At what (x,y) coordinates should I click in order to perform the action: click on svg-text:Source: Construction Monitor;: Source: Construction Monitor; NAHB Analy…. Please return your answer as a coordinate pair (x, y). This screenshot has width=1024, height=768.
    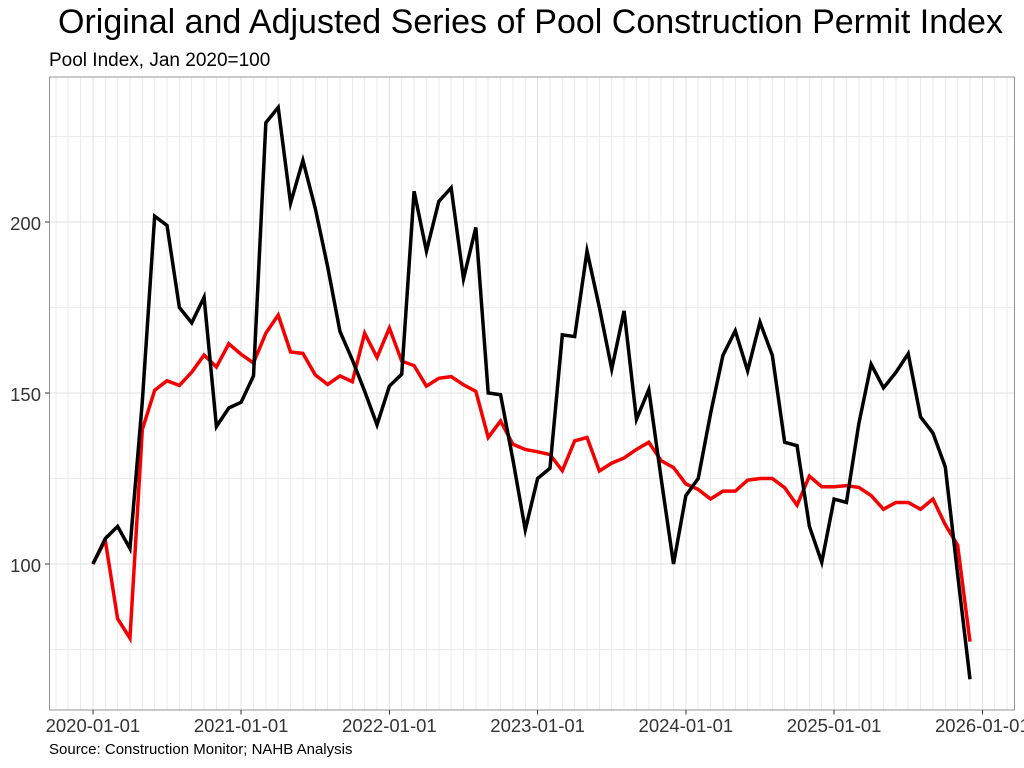
    Looking at the image, I should click on (200, 749).